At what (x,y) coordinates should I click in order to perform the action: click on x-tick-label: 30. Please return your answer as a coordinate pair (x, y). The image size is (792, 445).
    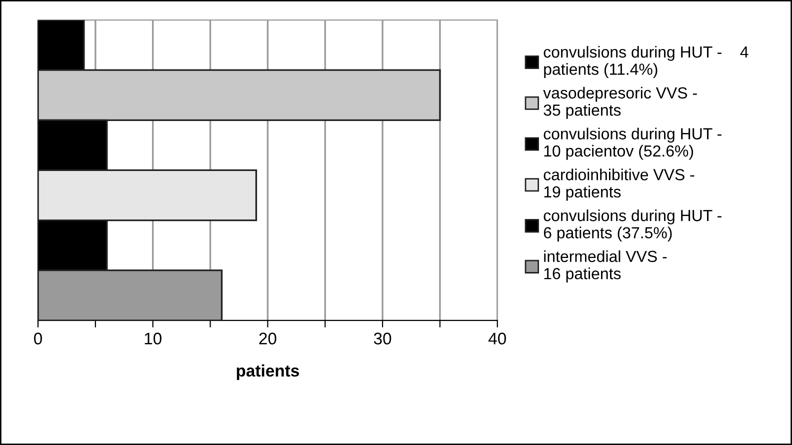
    Looking at the image, I should click on (383, 338).